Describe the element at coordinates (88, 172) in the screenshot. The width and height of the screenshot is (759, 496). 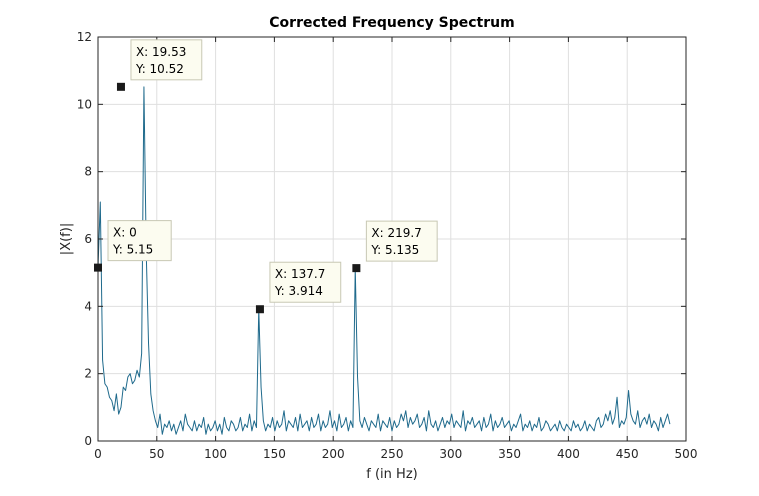
I see `y-tick-label: 8` at that location.